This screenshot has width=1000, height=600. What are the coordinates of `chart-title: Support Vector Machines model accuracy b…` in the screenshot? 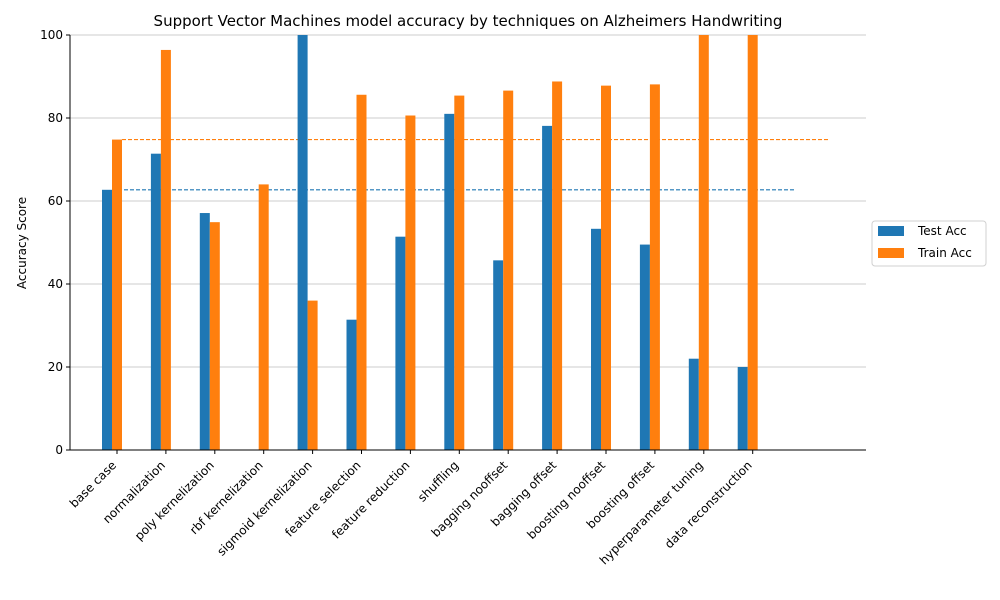 It's located at (468, 21).